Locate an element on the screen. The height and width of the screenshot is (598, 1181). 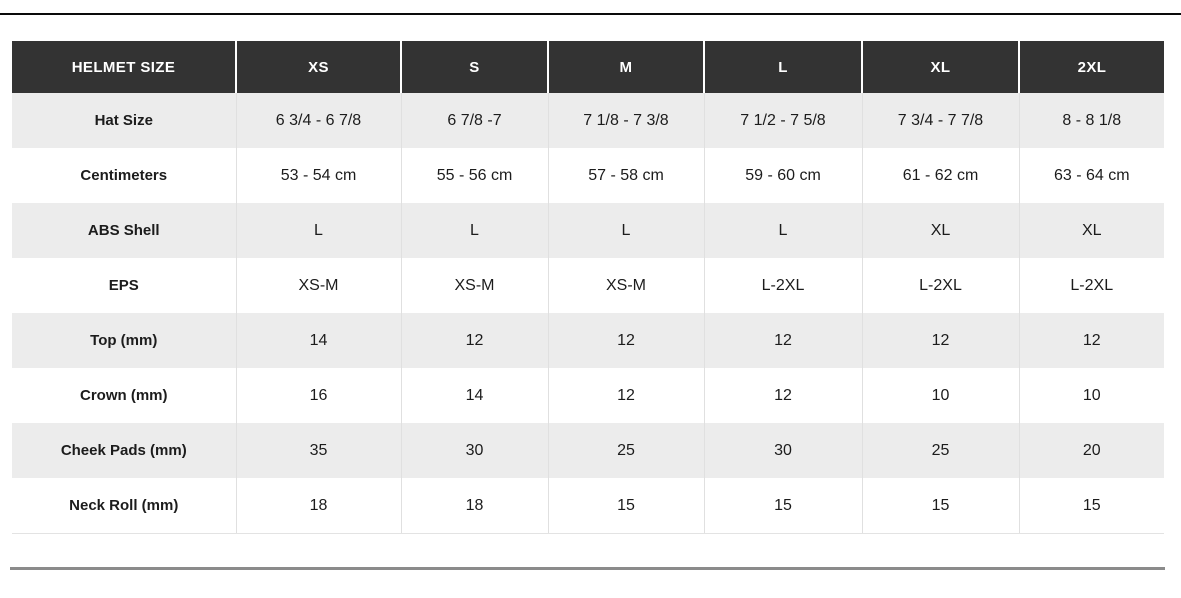
header-cell-l: L is located at coordinates (782, 67).